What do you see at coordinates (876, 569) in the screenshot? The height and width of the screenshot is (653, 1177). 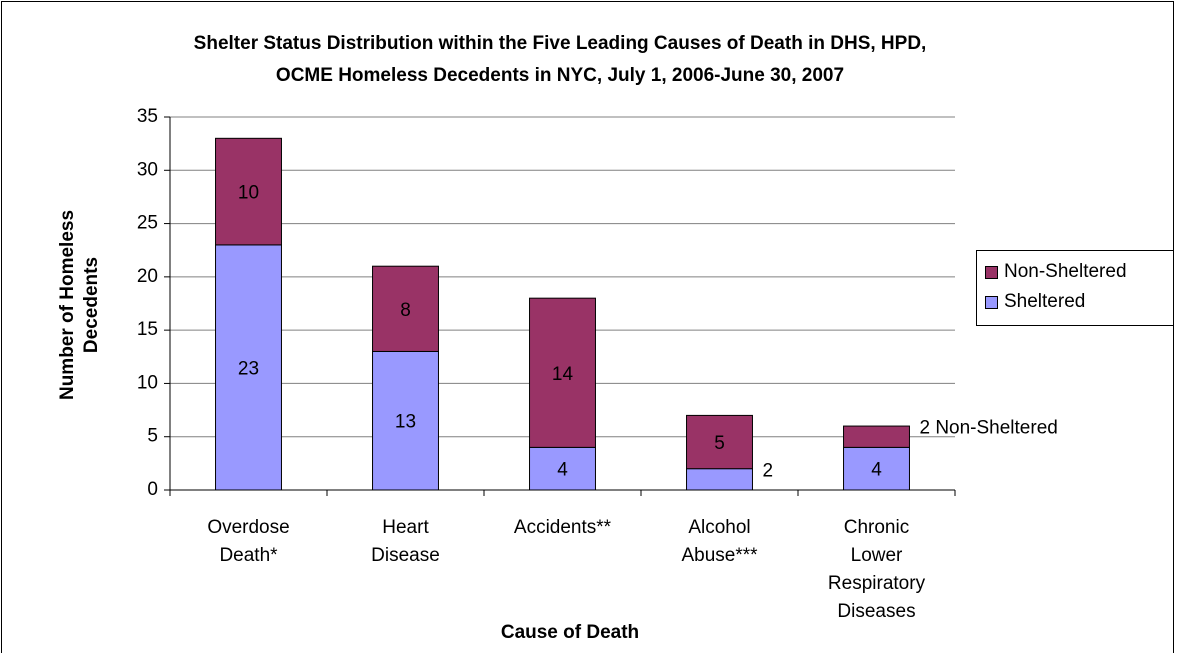 I see `x-tick-label: Chronic Lower Respiratory Diseases` at bounding box center [876, 569].